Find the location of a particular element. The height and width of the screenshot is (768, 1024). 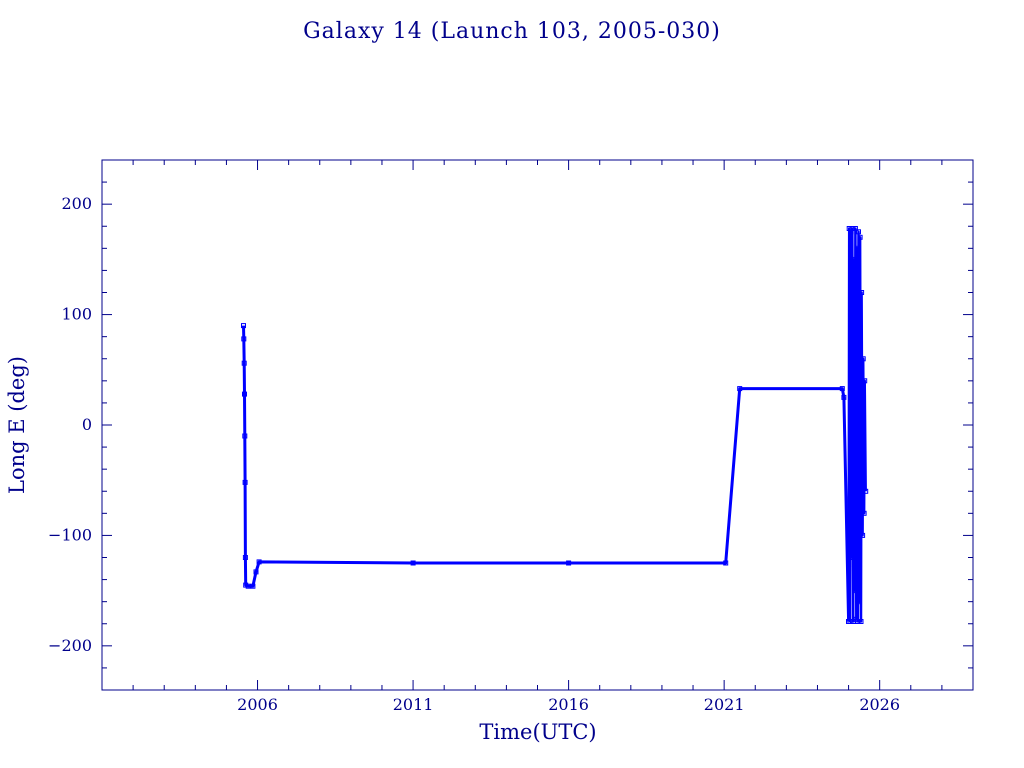

y-tick-label: 100 is located at coordinates (76, 314).